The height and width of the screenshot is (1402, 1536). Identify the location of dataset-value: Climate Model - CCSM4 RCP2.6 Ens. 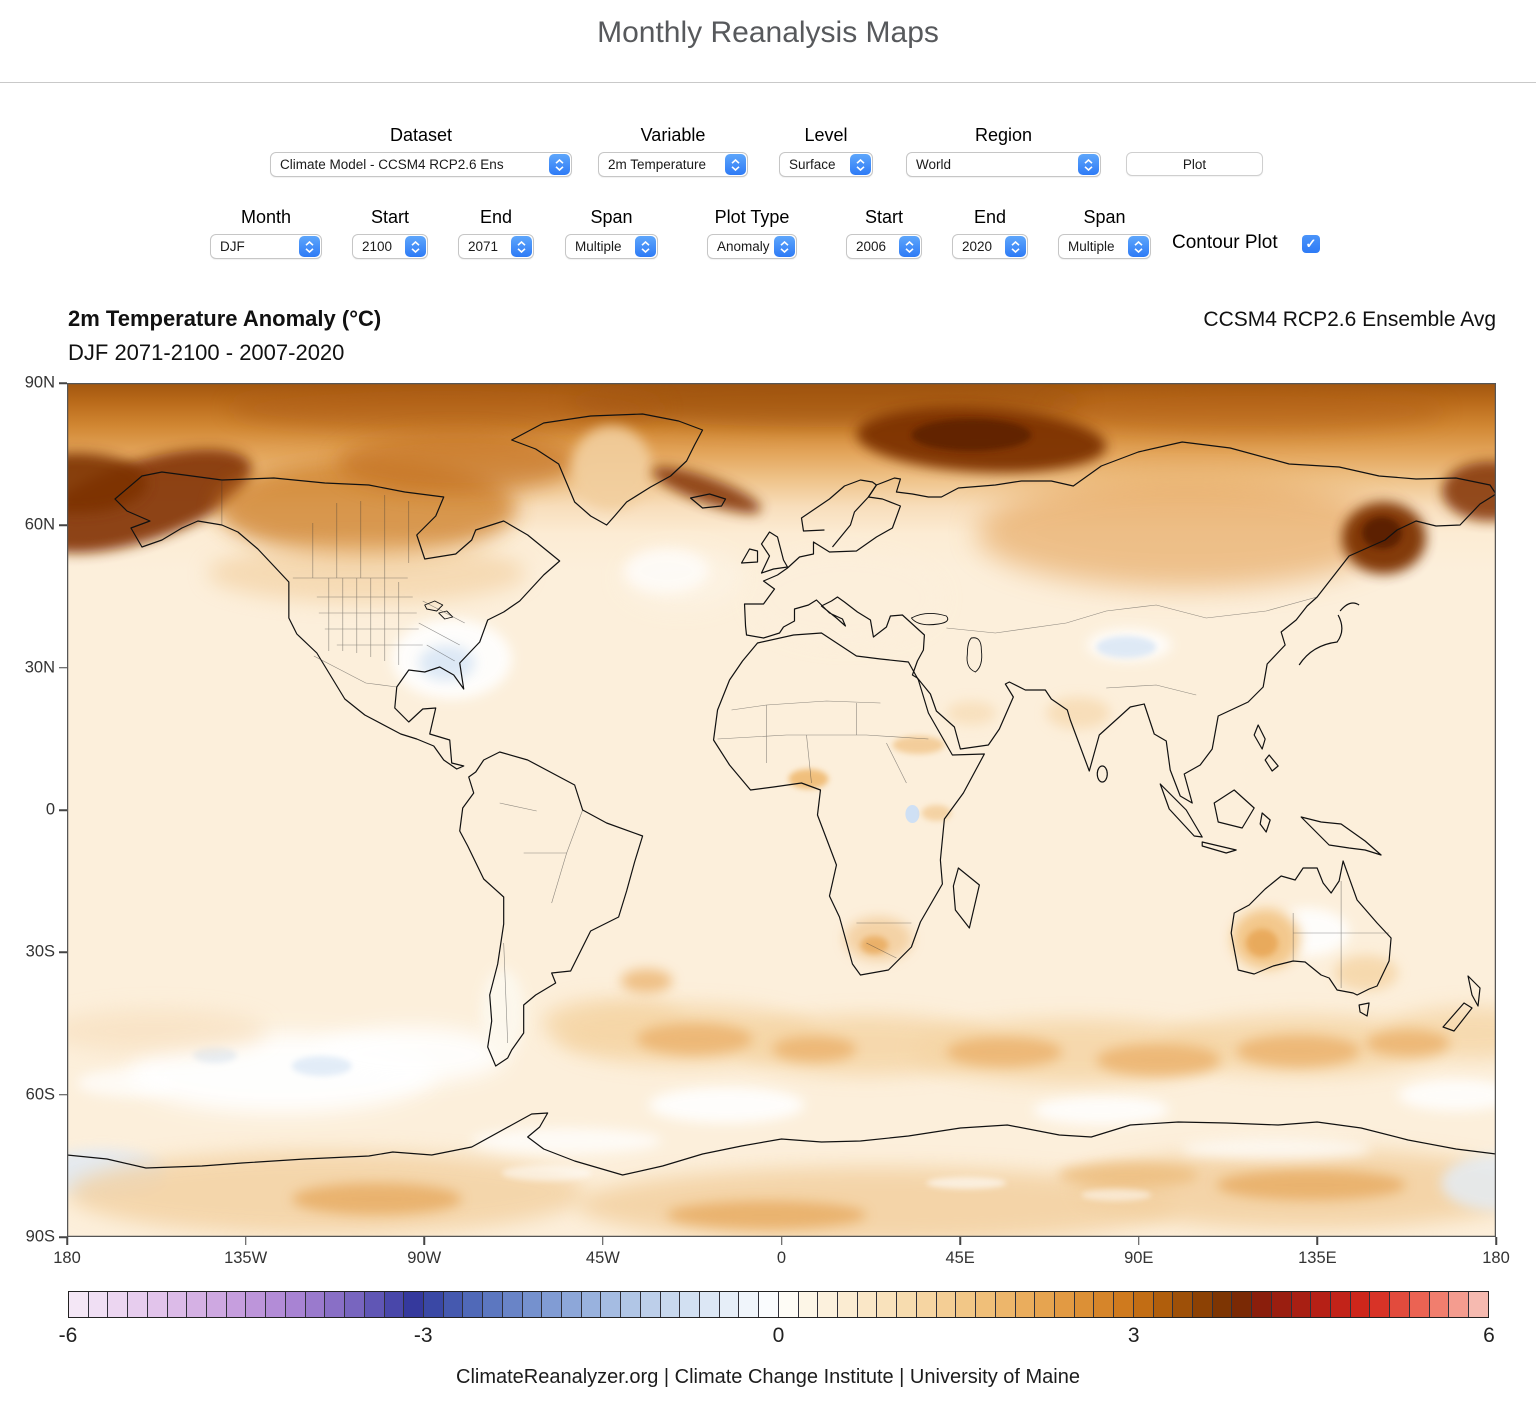
(392, 164).